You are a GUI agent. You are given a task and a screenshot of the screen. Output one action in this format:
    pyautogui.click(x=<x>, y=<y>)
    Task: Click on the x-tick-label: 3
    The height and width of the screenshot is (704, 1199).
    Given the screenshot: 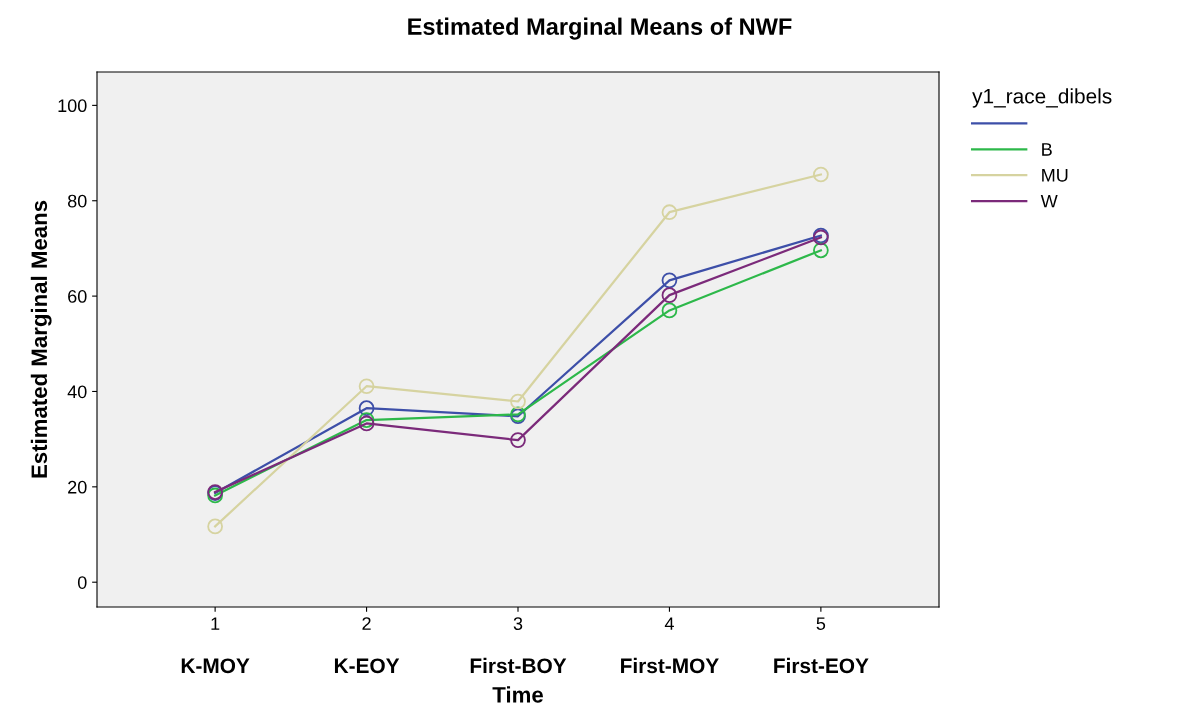 What is the action you would take?
    pyautogui.click(x=518, y=623)
    